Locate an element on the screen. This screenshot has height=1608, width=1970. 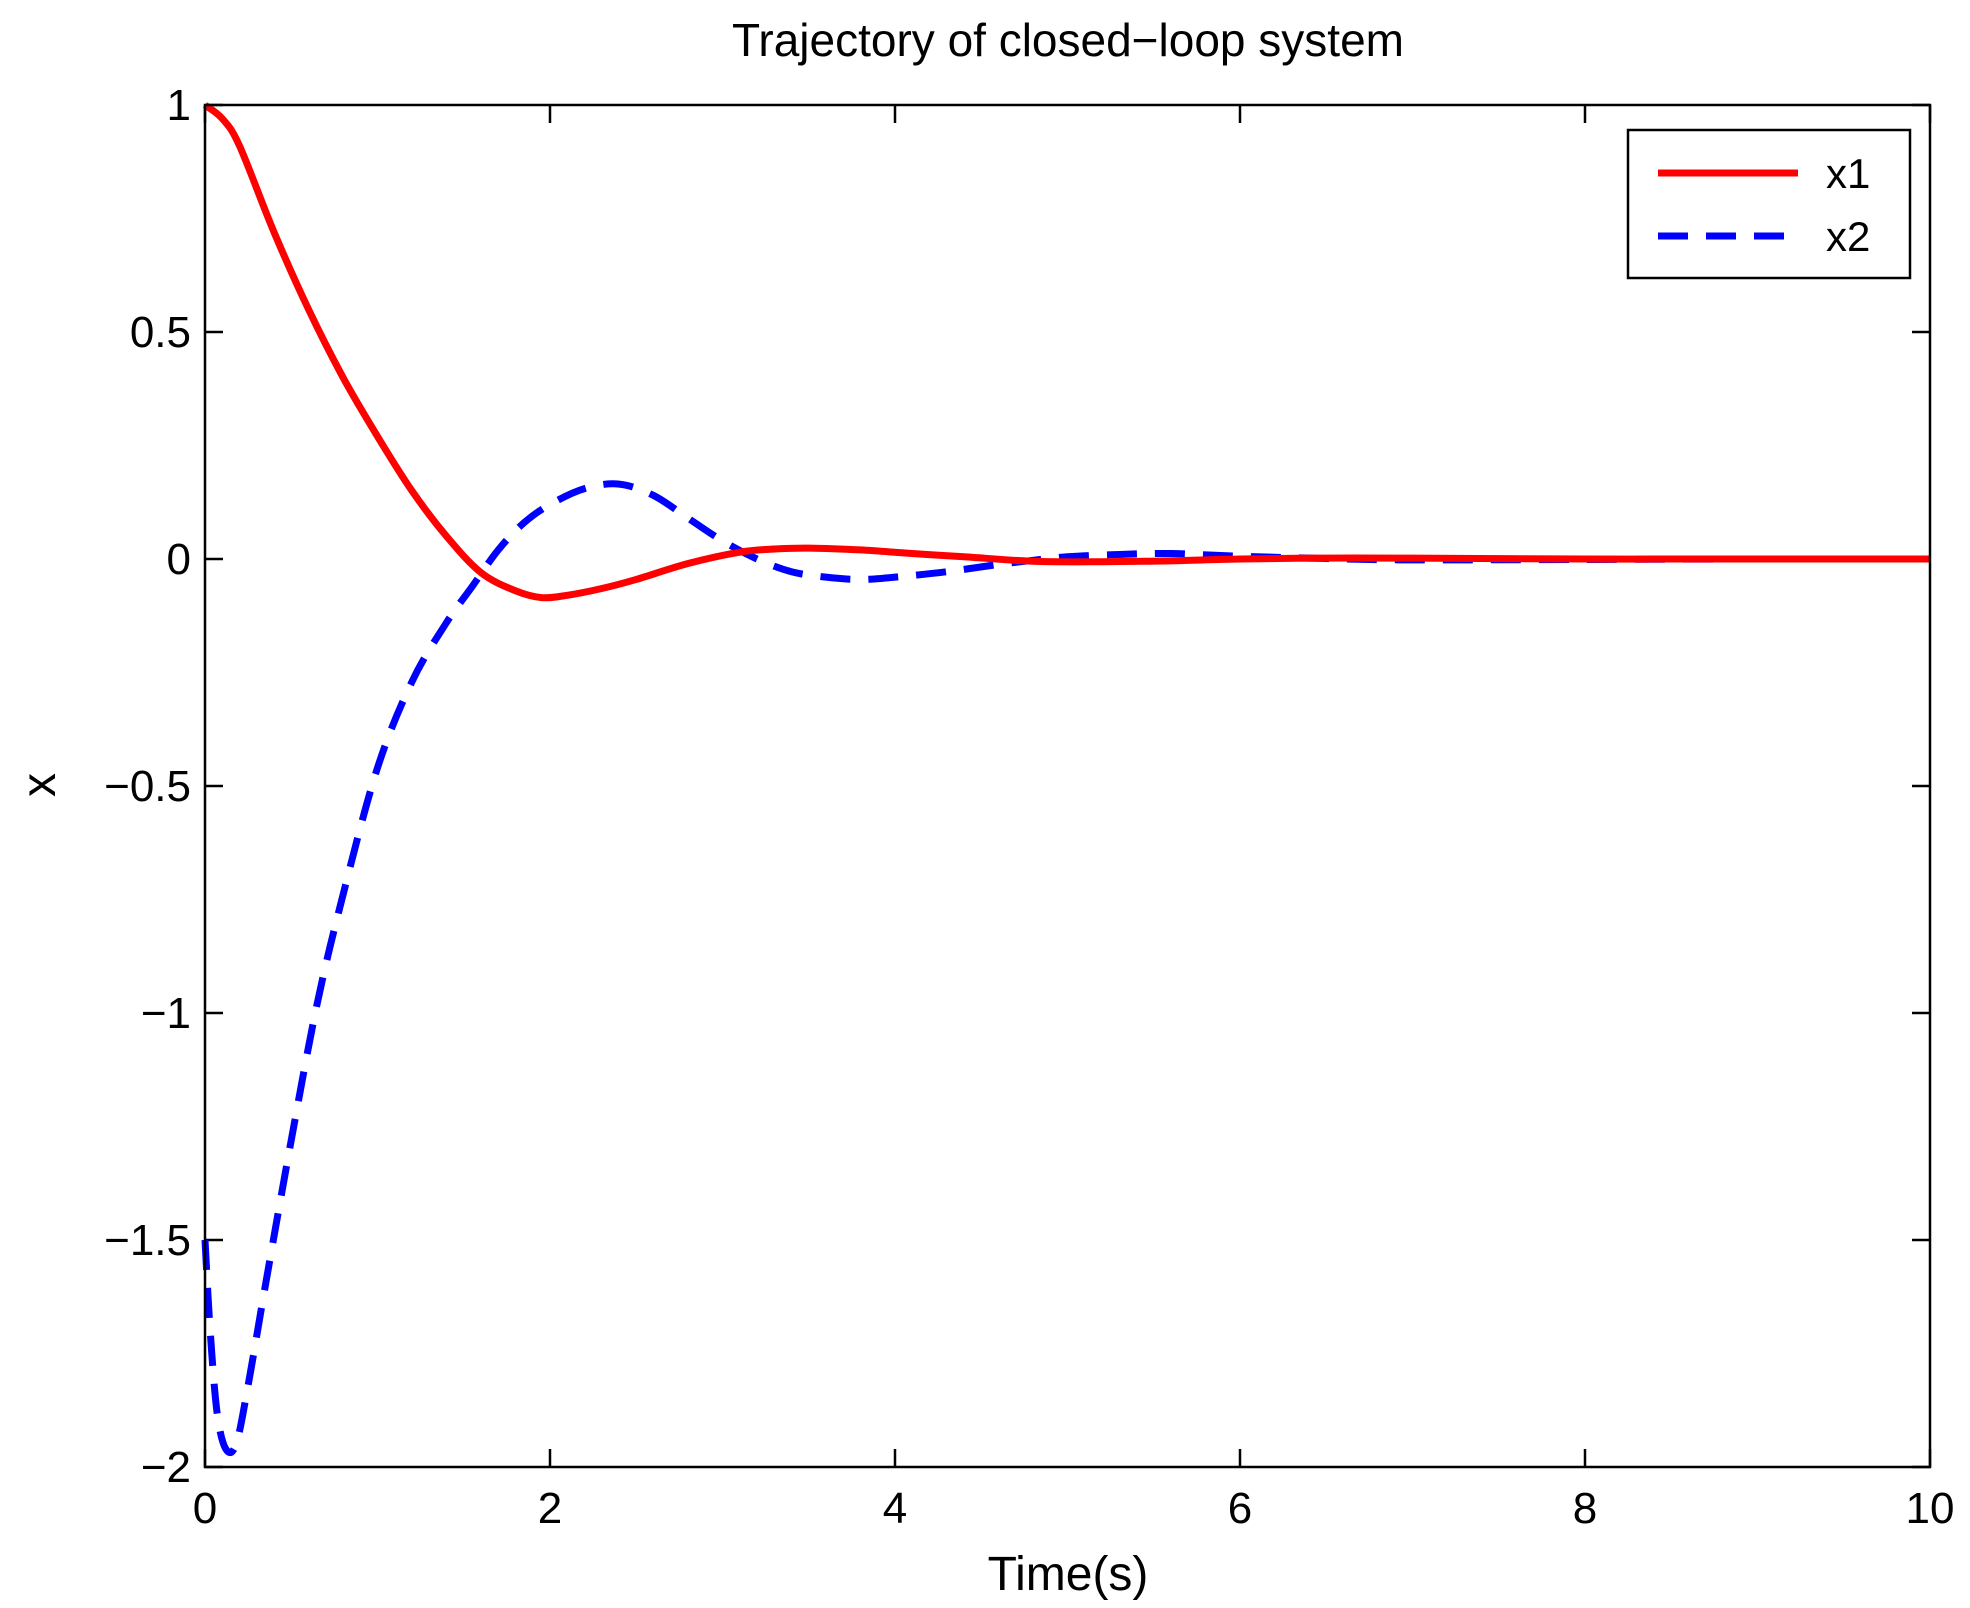
legend-label-x1: x1 is located at coordinates (1848, 173).